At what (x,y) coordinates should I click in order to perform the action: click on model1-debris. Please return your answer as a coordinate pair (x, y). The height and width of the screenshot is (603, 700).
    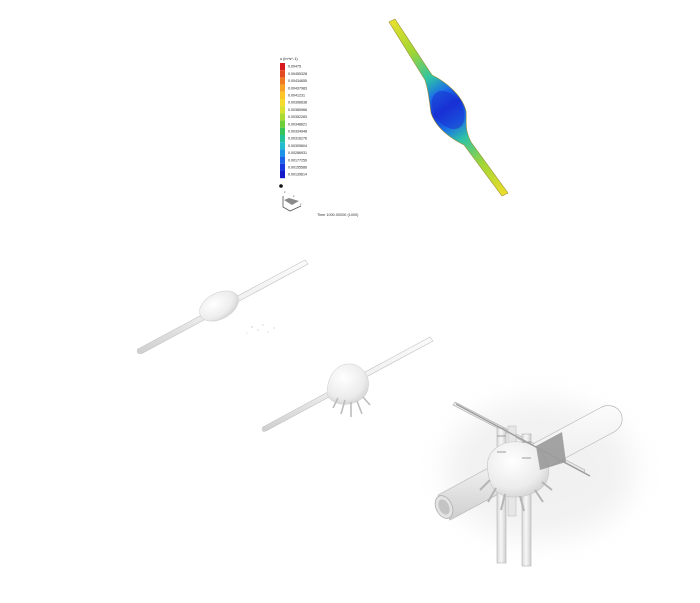
    Looking at the image, I should click on (260, 329).